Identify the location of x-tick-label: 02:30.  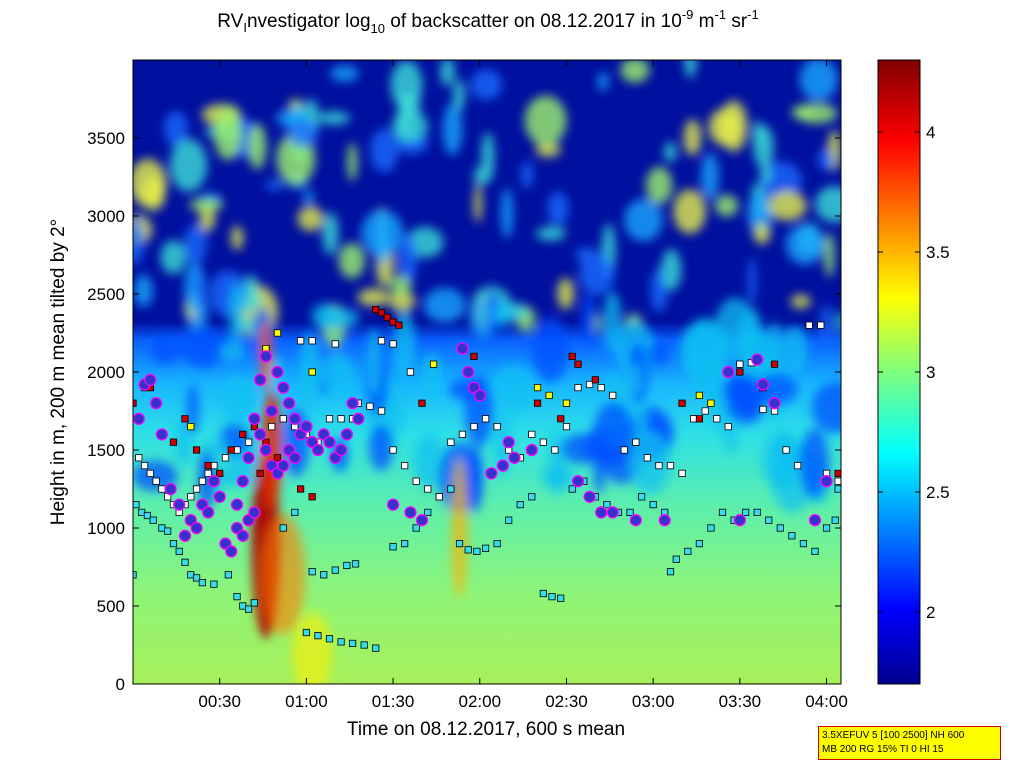
(566, 701).